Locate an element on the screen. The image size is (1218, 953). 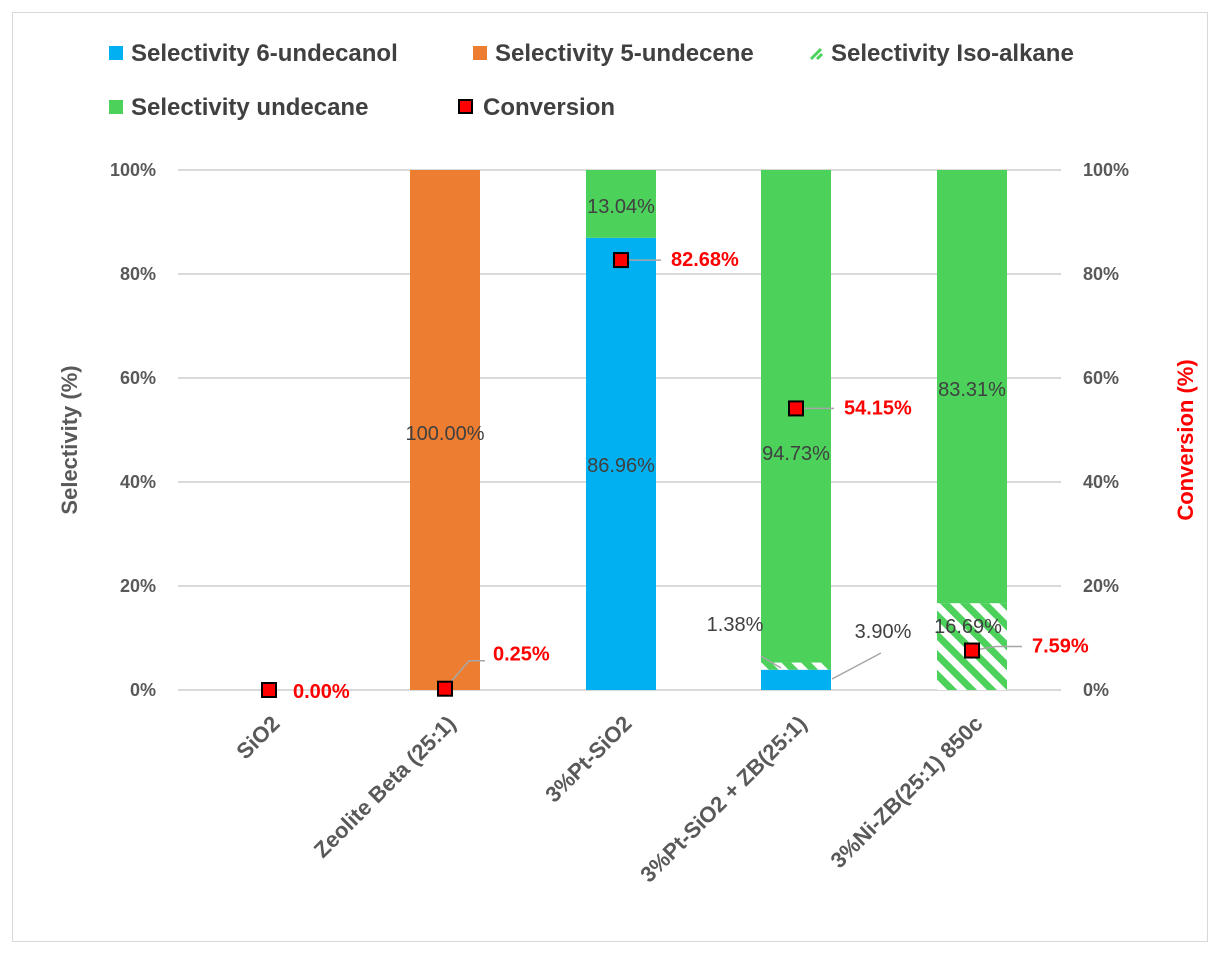
conversion-leader-line is located at coordinates (464, 674).